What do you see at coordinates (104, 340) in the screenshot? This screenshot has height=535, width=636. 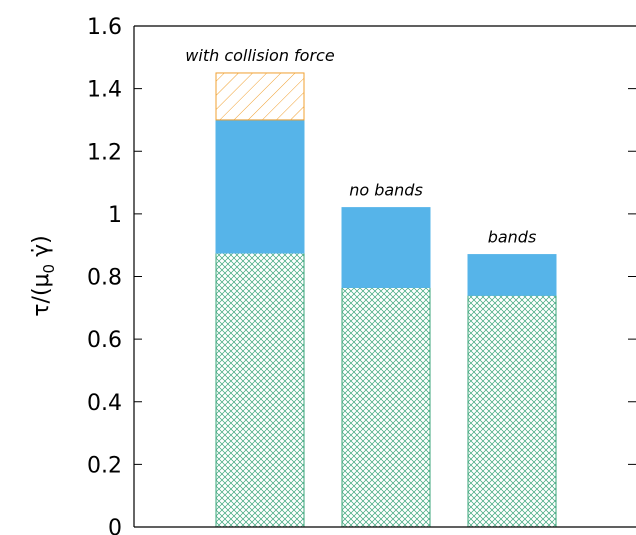 I see `y-tick-label: 0.6` at bounding box center [104, 340].